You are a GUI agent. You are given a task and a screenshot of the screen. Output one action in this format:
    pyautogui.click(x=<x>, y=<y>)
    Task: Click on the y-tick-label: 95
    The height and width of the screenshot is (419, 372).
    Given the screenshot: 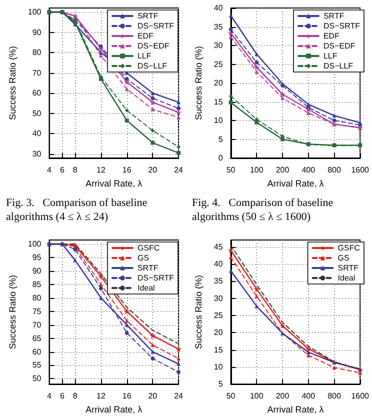 What is the action you would take?
    pyautogui.click(x=37, y=257)
    